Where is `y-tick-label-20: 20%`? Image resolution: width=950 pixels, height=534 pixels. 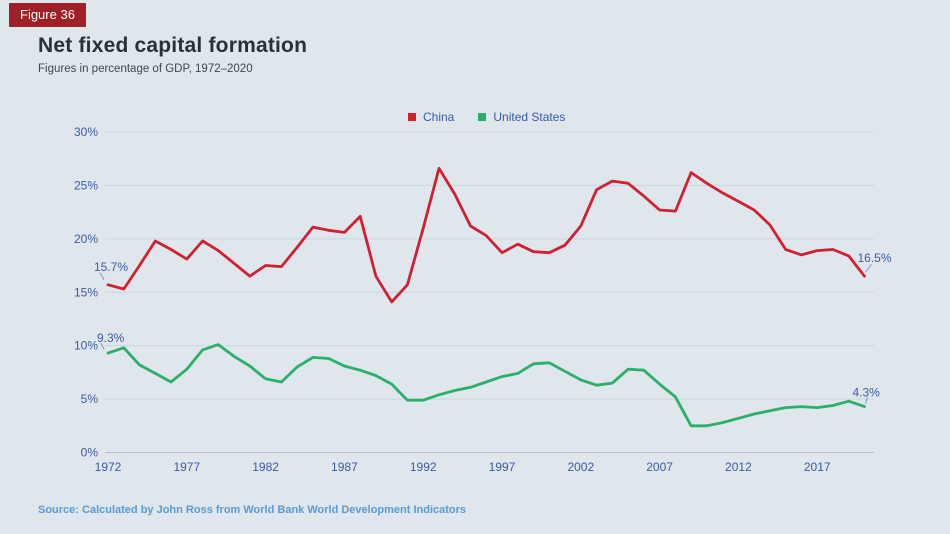
y-tick-label-20: 20% is located at coordinates (86, 239).